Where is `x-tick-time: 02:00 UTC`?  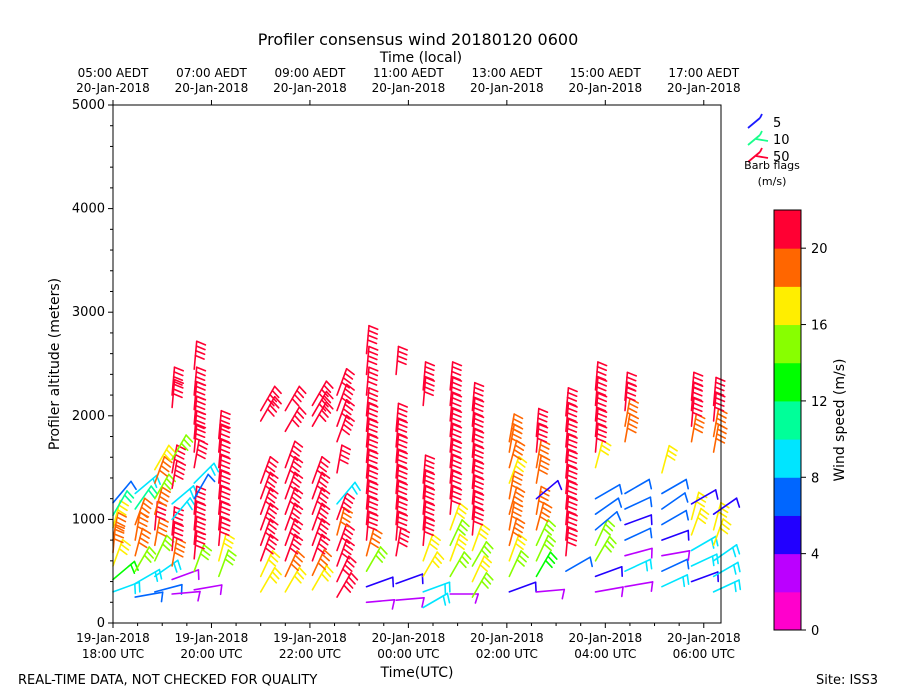
x-tick-time: 02:00 UTC is located at coordinates (507, 654).